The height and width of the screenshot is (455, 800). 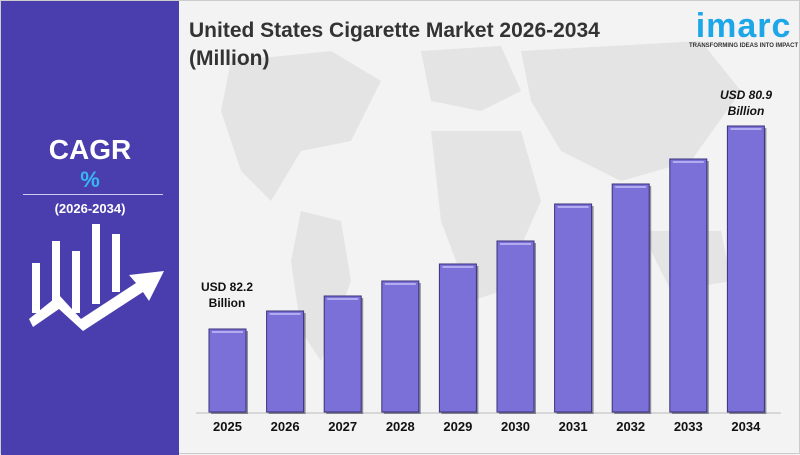 What do you see at coordinates (90, 149) in the screenshot?
I see `cagr-label: CAGR` at bounding box center [90, 149].